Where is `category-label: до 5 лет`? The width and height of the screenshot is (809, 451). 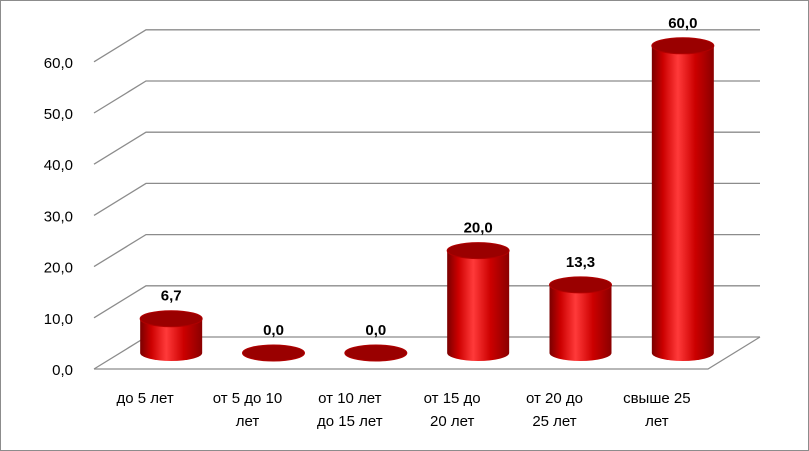 category-label: до 5 лет is located at coordinates (145, 398).